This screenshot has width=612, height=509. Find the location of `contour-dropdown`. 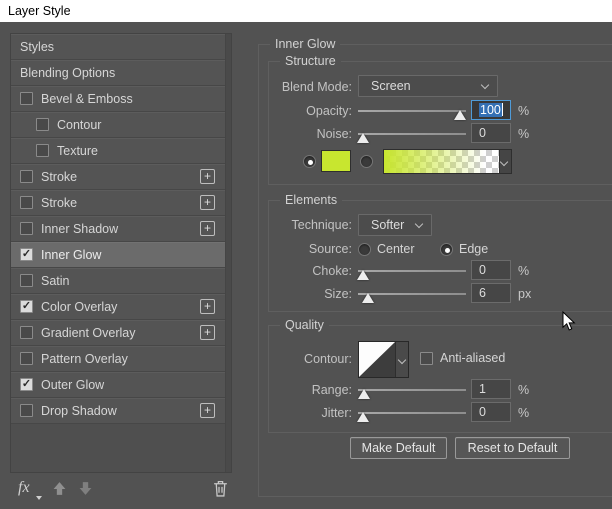

contour-dropdown is located at coordinates (401, 359).